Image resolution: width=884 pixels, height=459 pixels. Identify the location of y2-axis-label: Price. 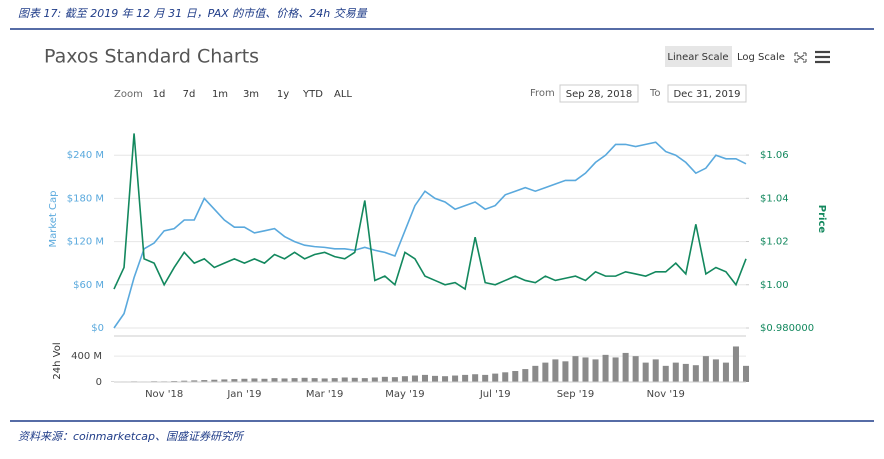
(821, 219).